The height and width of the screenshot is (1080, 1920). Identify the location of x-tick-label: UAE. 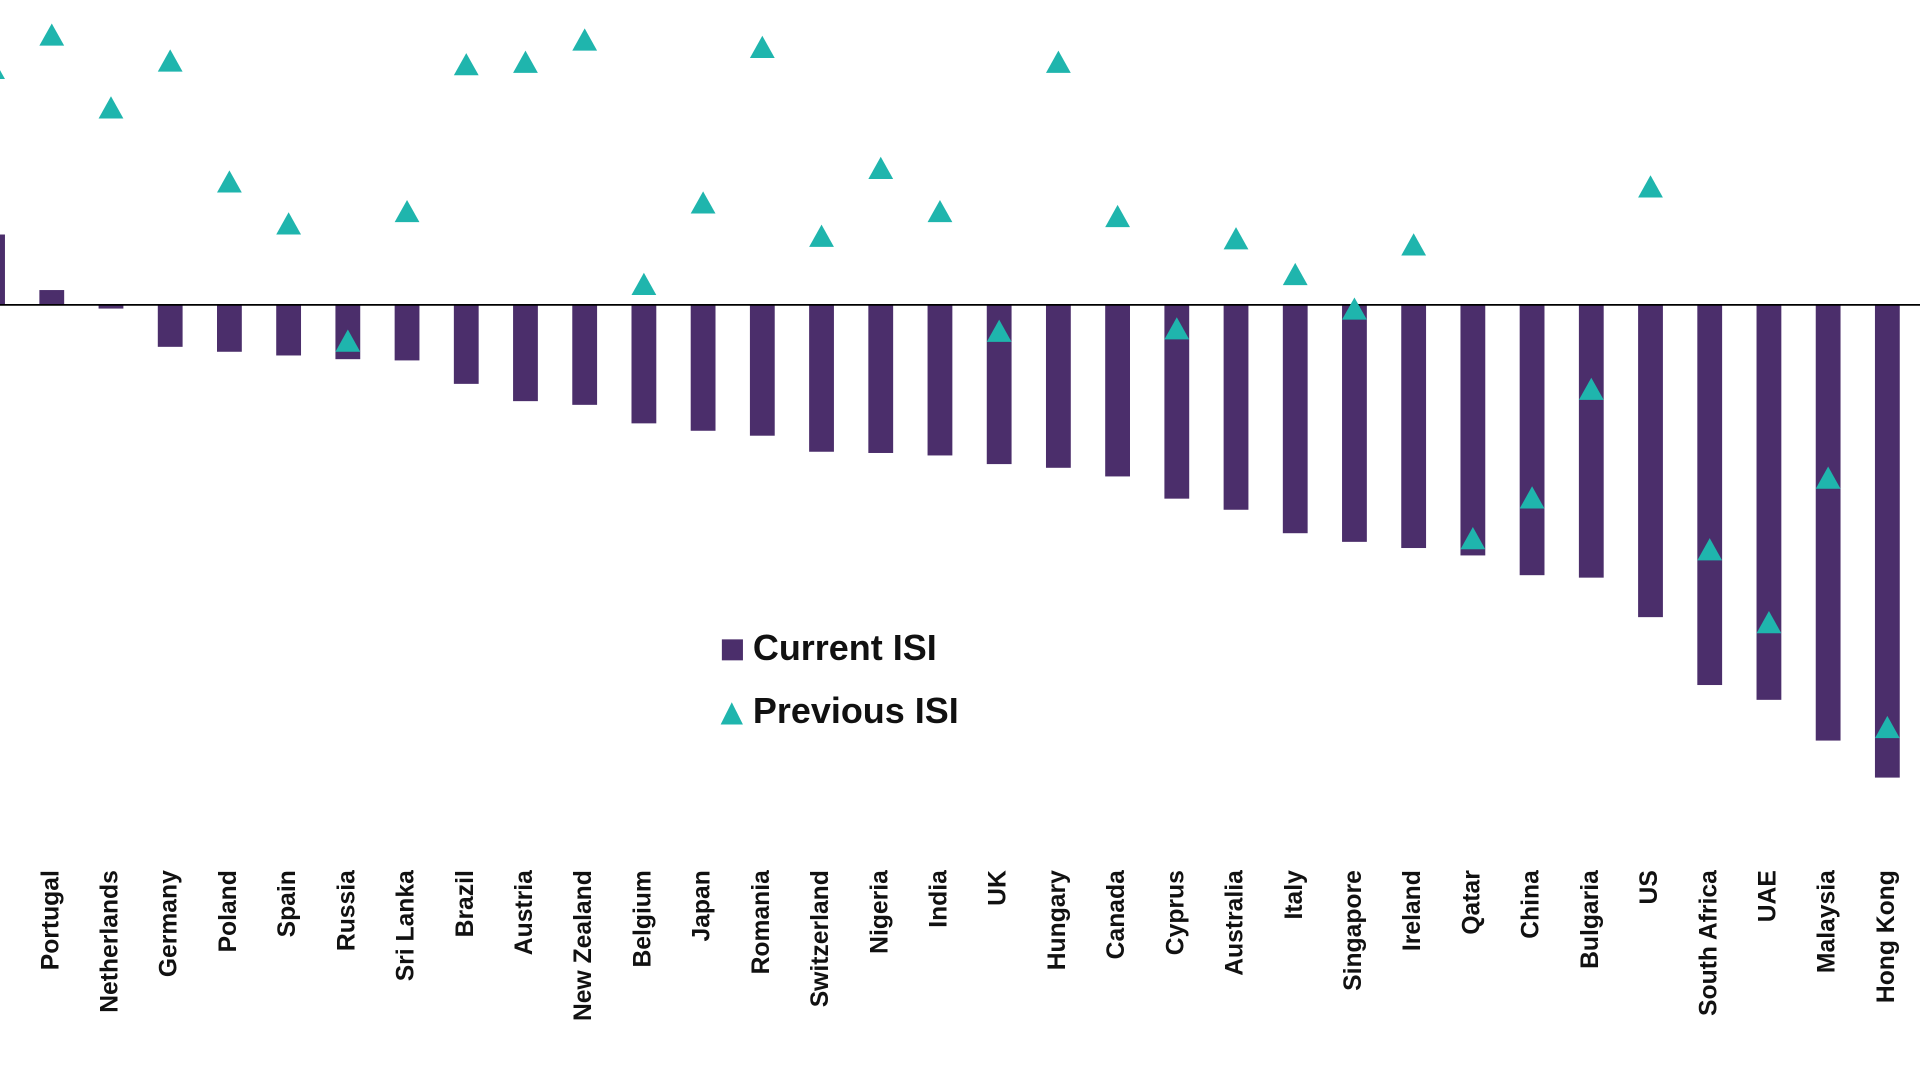
(1767, 896).